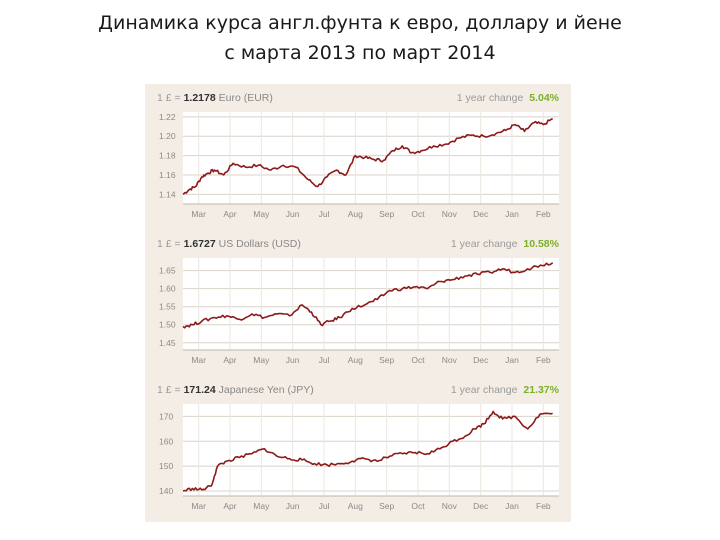 This screenshot has height=540, width=720. I want to click on chart-jpy-change-value: 21.37%, so click(541, 390).